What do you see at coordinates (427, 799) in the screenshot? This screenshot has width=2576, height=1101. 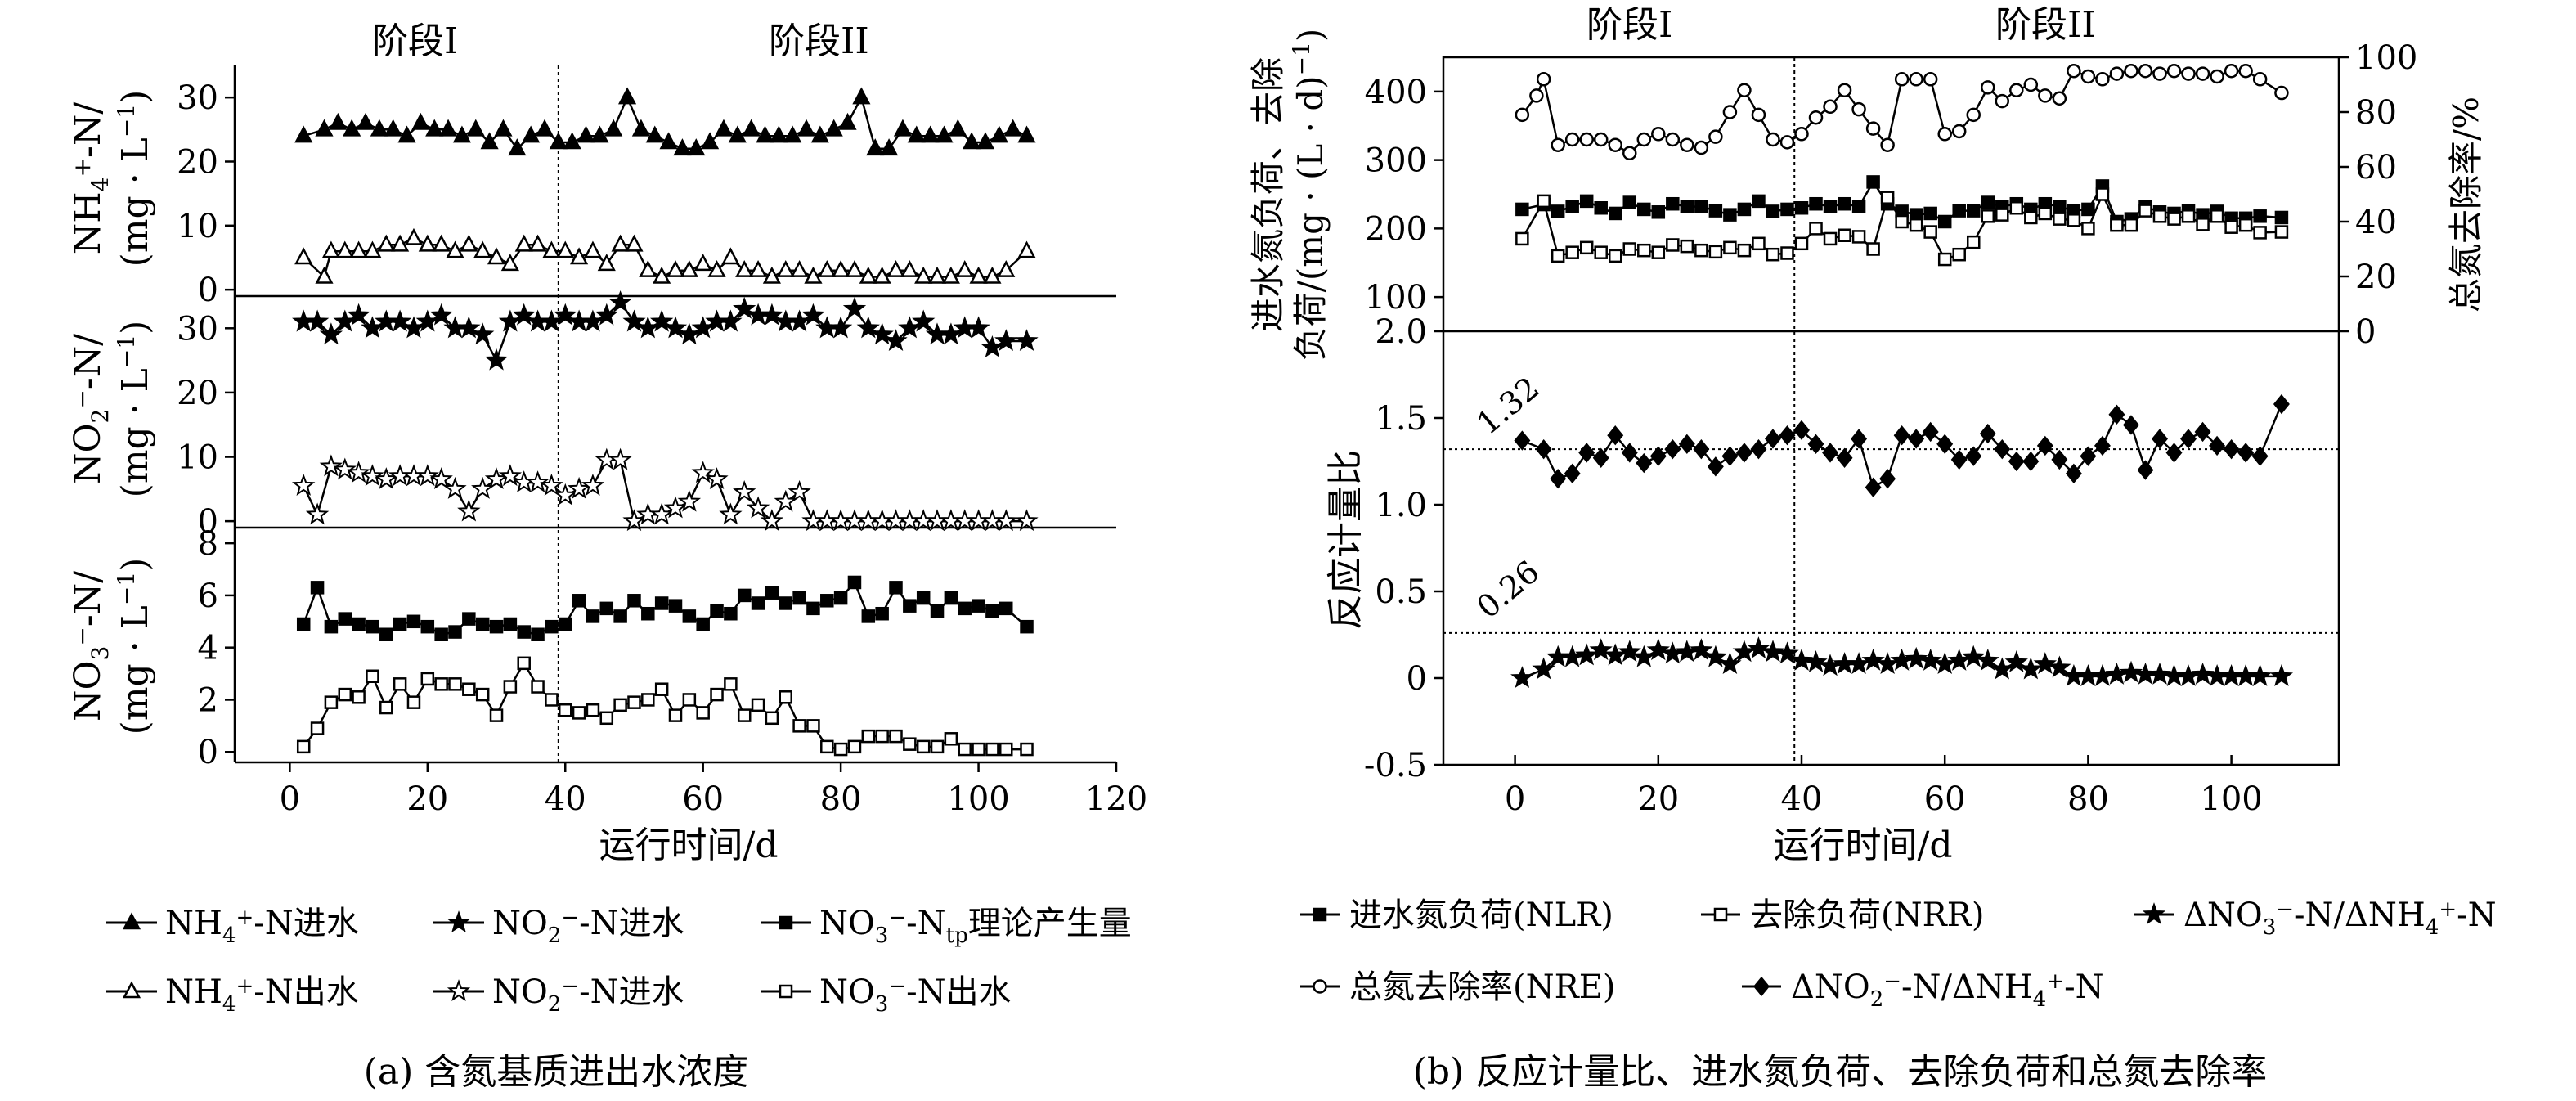 I see `x-tick-label: 20` at bounding box center [427, 799].